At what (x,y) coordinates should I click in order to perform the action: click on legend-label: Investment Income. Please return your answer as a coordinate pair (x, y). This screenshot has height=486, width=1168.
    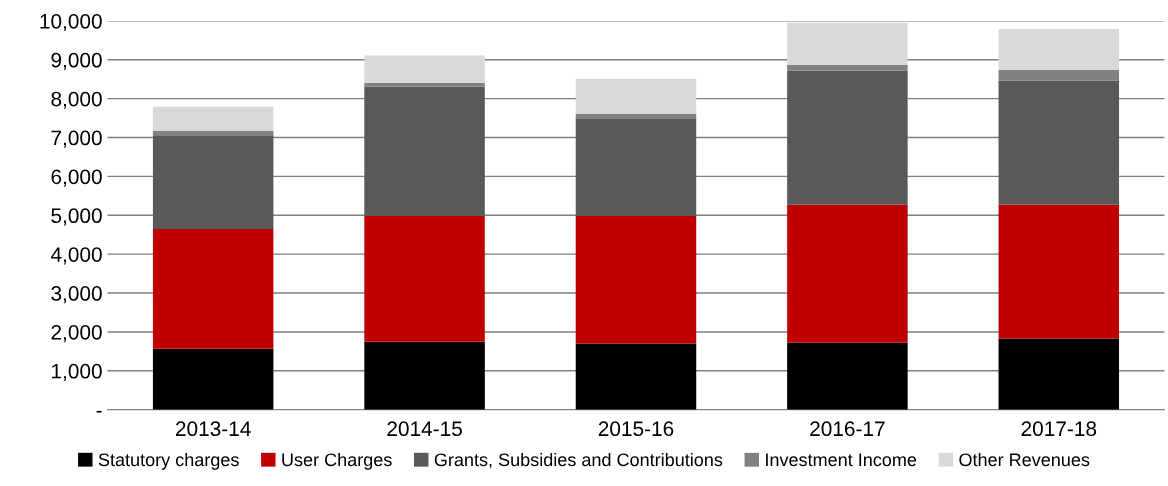
    Looking at the image, I should click on (841, 460).